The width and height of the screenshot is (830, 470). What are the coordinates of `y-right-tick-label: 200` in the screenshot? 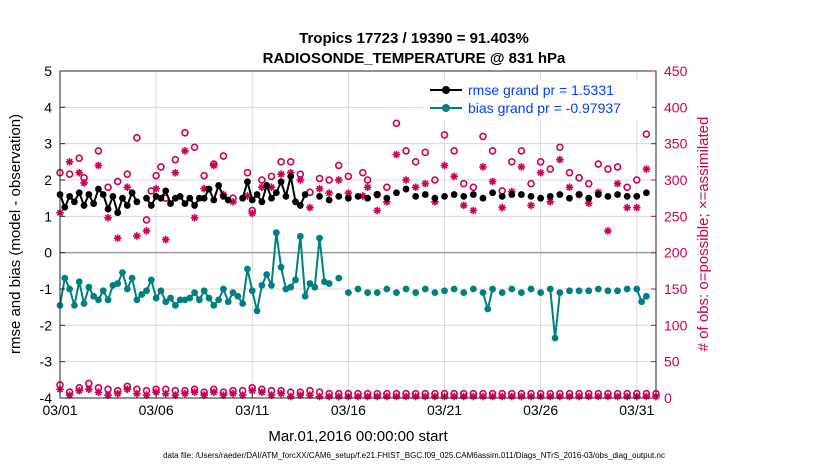 It's located at (676, 253).